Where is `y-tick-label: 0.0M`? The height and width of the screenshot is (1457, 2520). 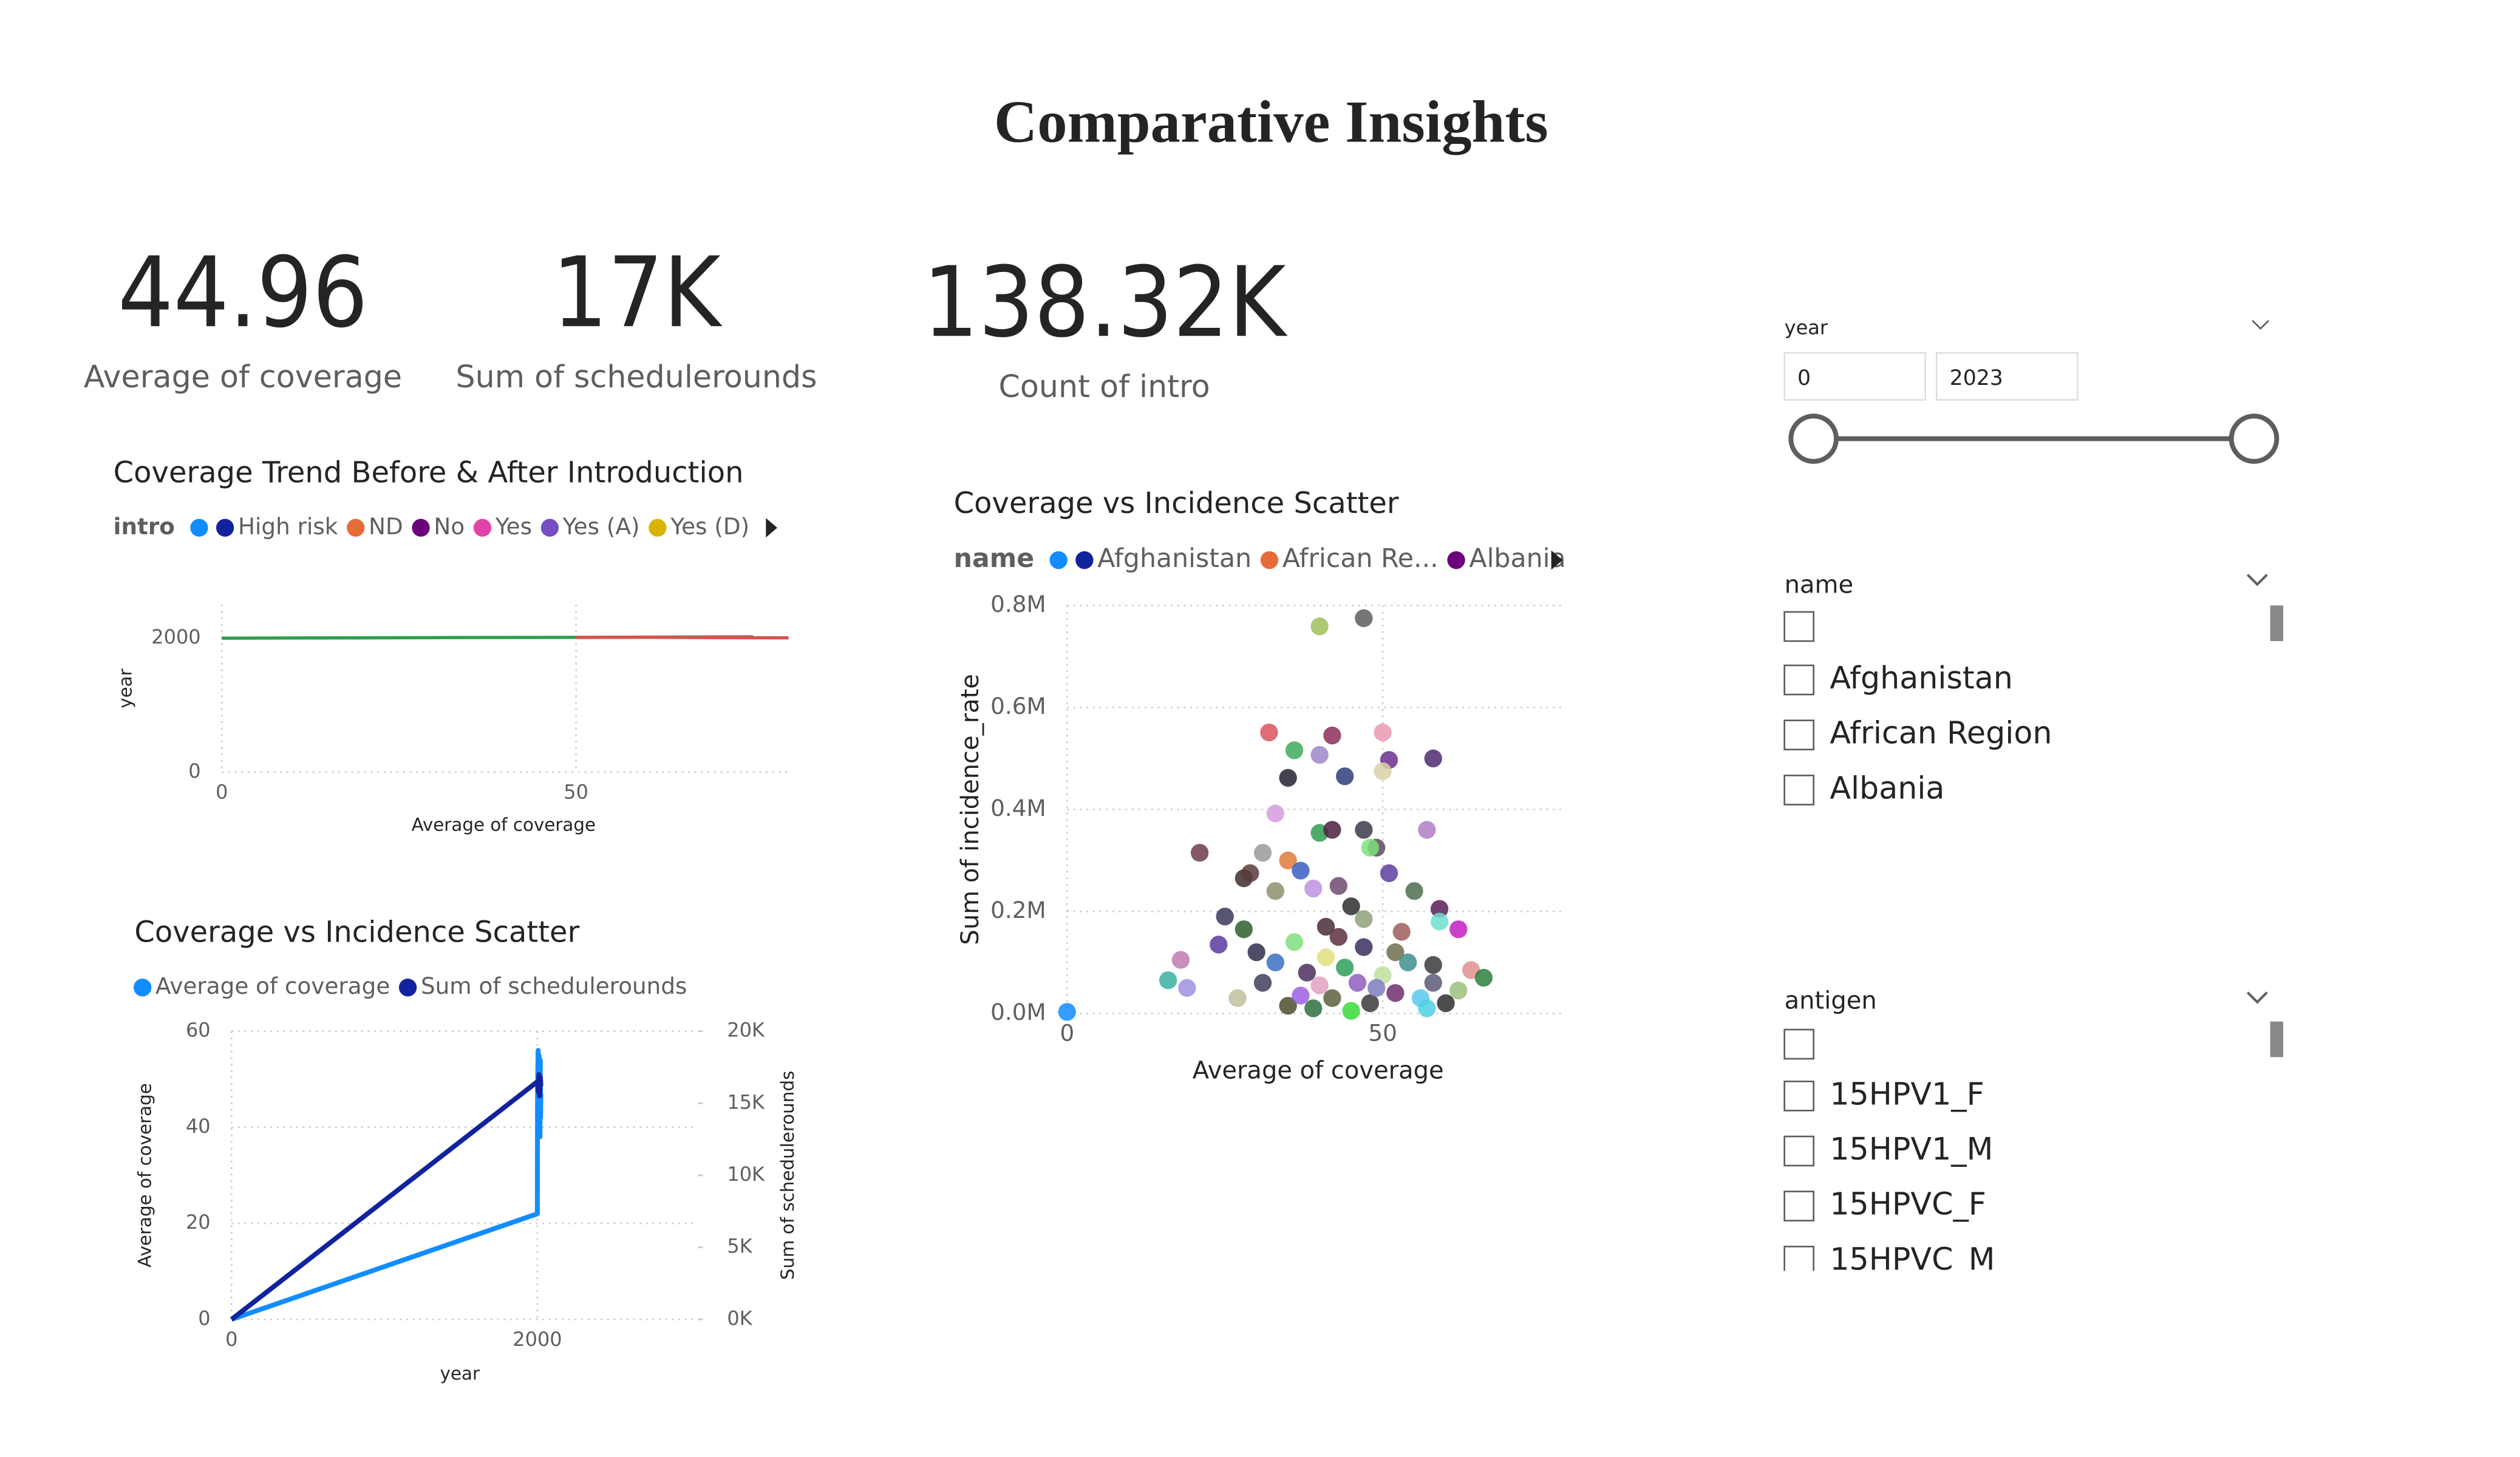
y-tick-label: 0.0M is located at coordinates (1018, 1012).